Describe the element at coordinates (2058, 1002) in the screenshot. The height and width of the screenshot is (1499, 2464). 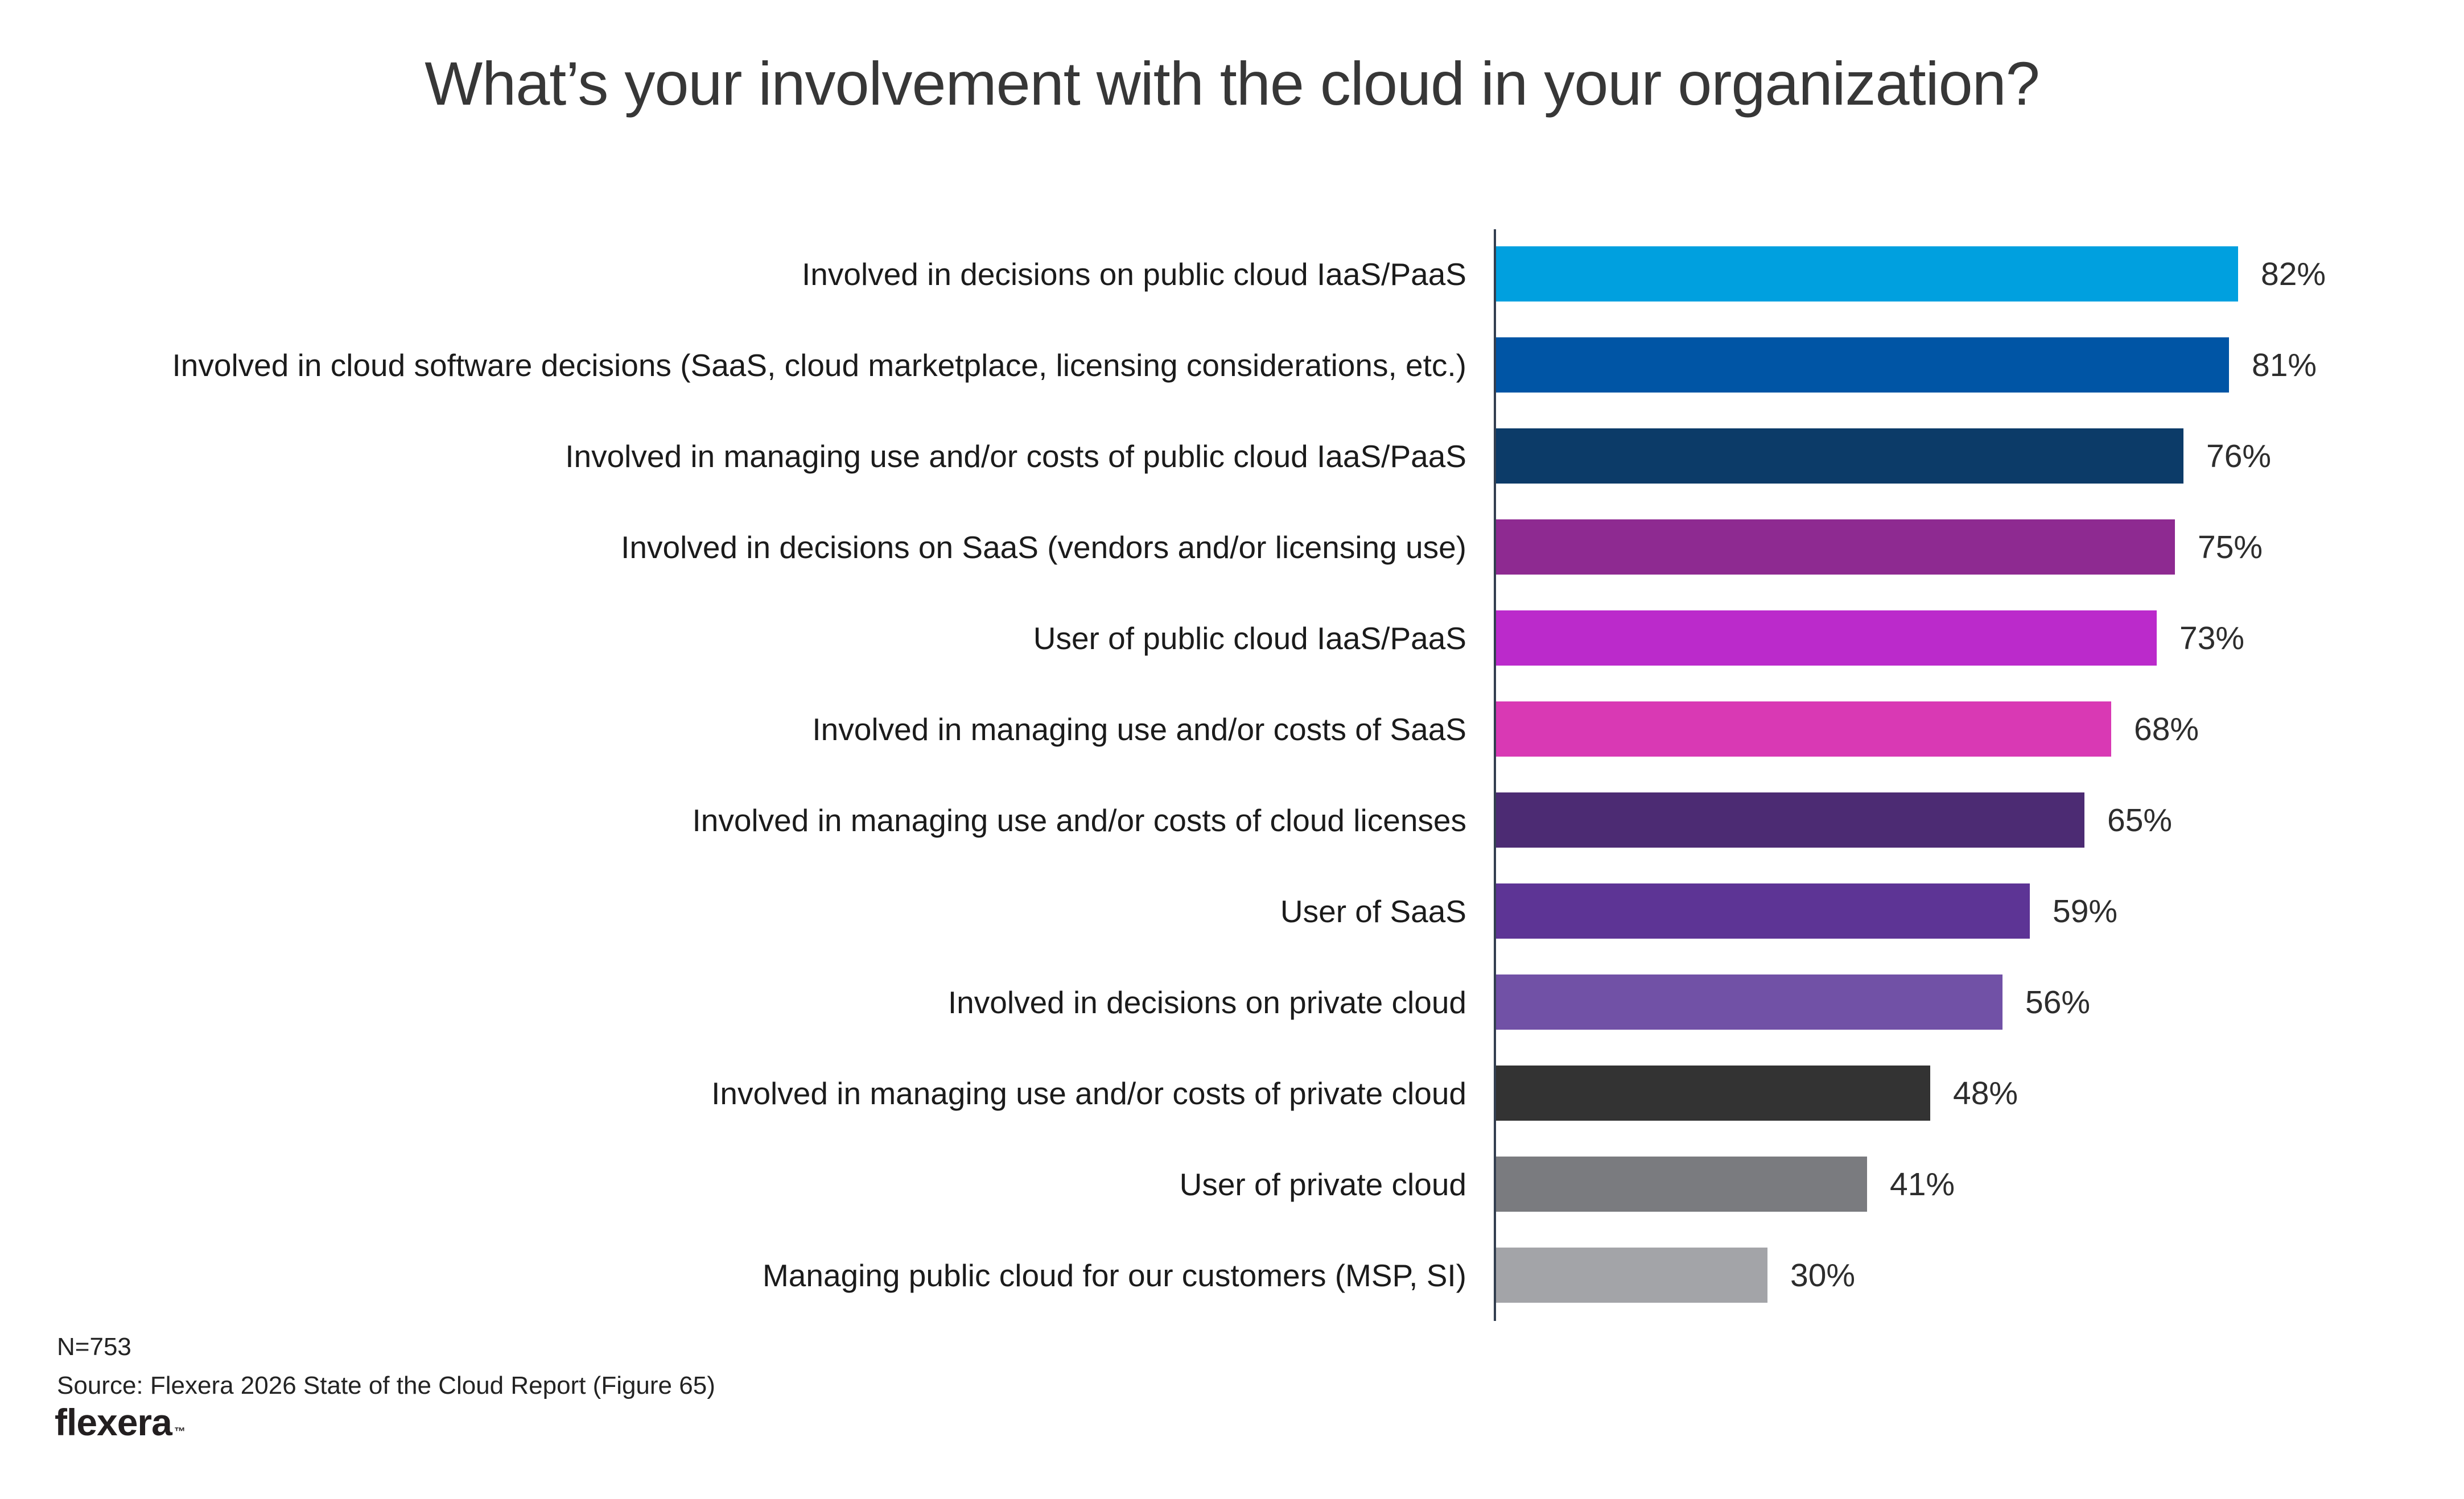
I see `bar-value: 56%` at that location.